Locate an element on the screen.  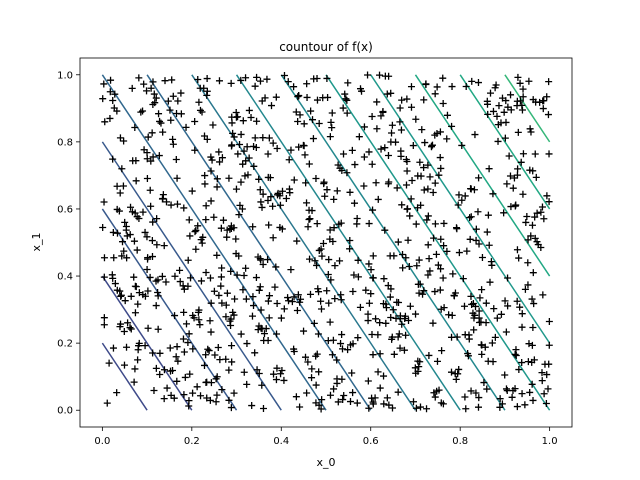
chart-title: countour of f(x) is located at coordinates (326, 47).